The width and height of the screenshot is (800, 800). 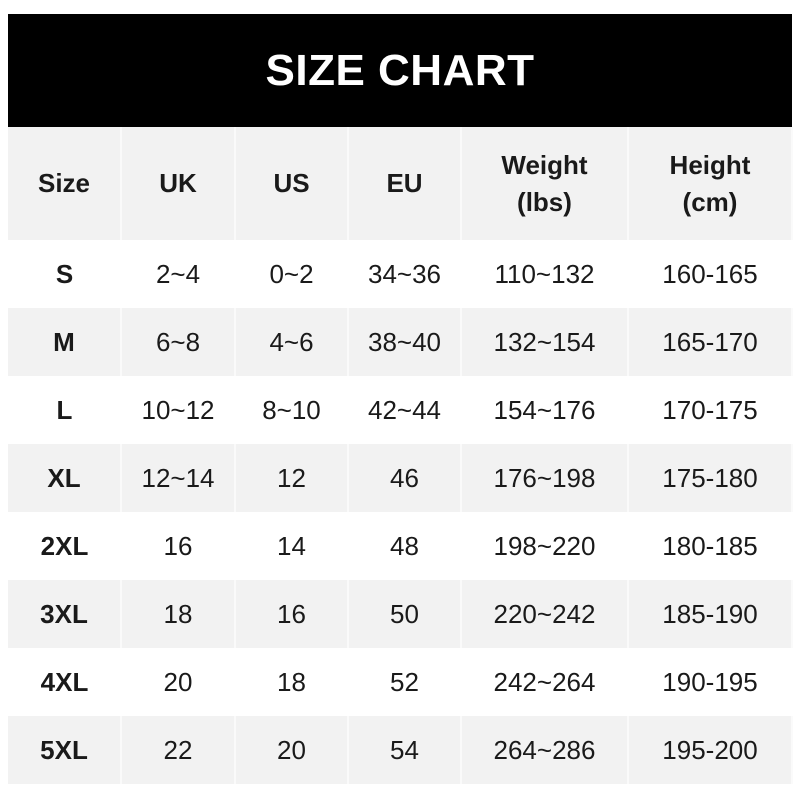 I want to click on cell-height: 160-165, so click(x=710, y=273).